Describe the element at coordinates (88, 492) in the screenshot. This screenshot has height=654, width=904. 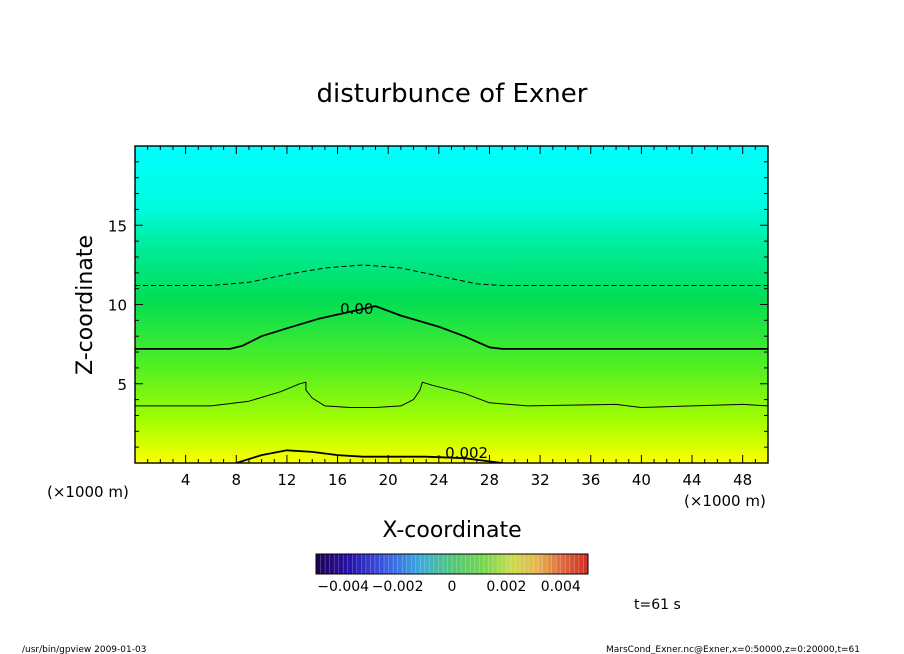
I see `x-unit-left: (×1000 m)` at that location.